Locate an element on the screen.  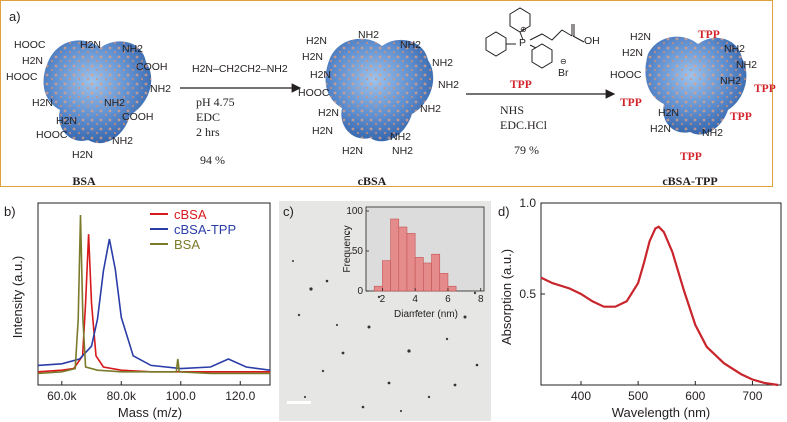
legend-label-bsa: BSA is located at coordinates (187, 244).